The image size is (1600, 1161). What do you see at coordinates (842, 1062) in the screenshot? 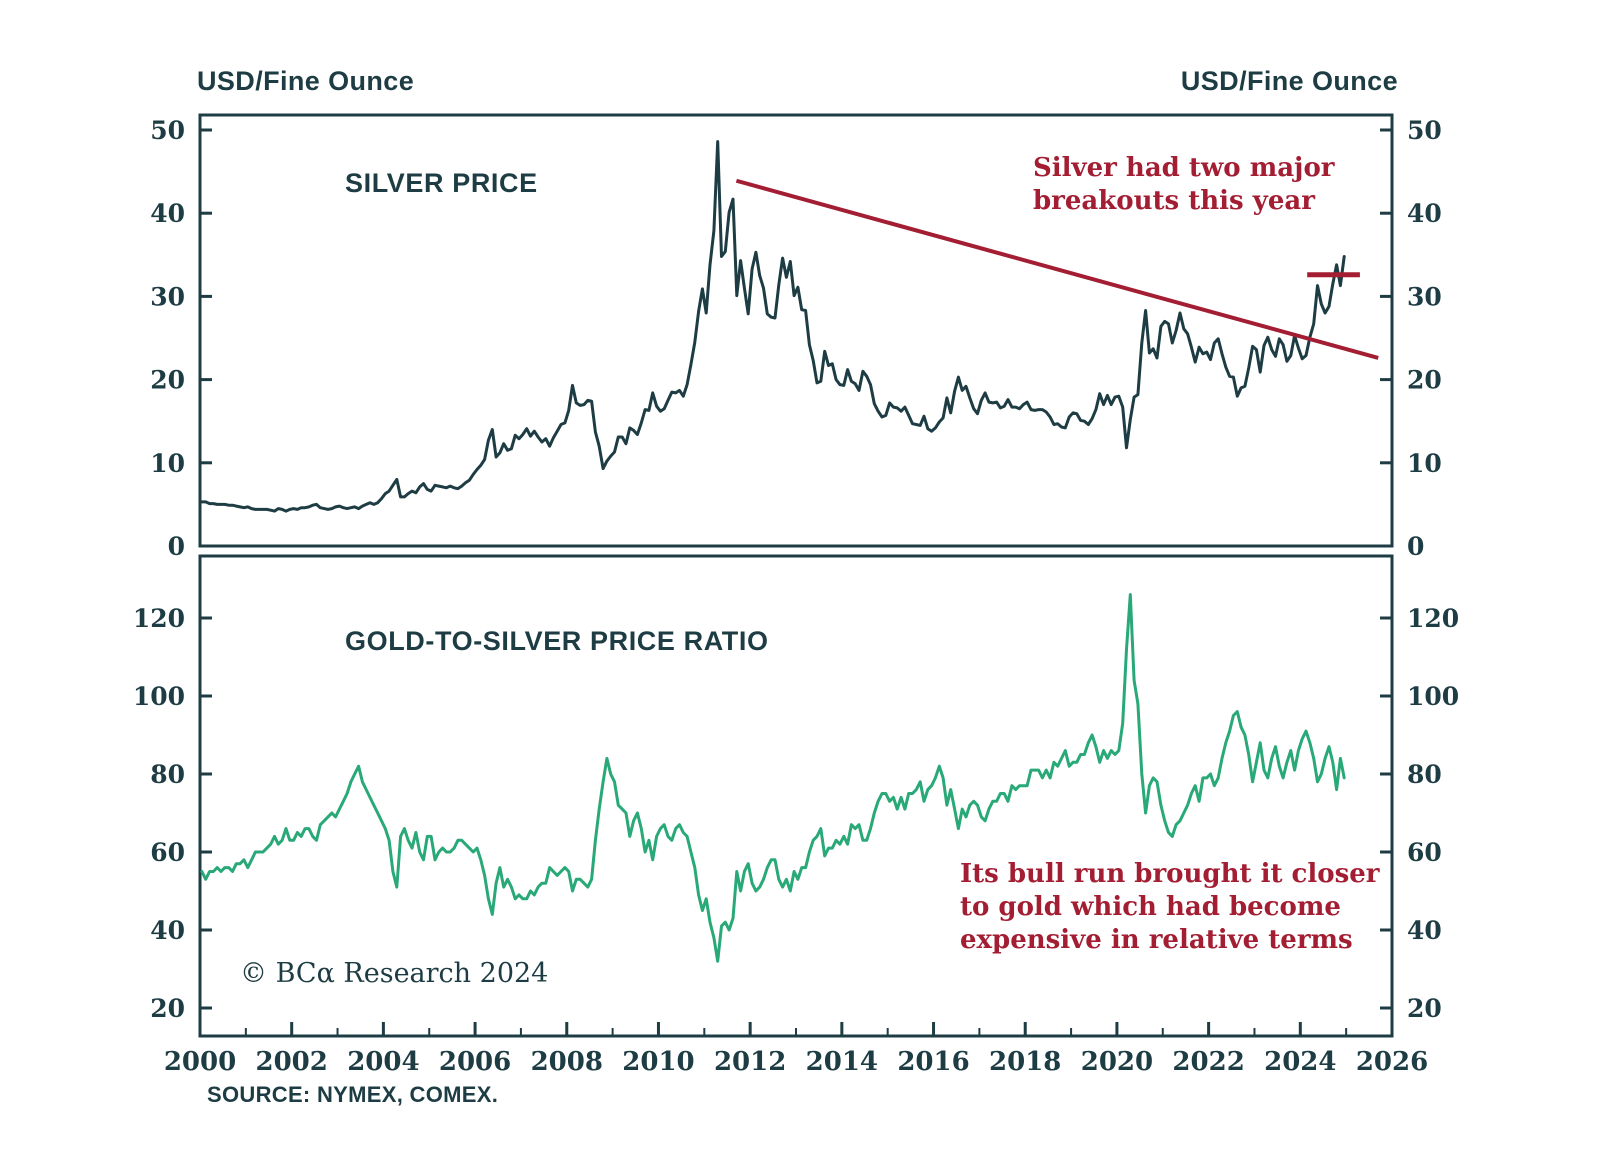
I see `x-tick-label: 2014` at bounding box center [842, 1062].